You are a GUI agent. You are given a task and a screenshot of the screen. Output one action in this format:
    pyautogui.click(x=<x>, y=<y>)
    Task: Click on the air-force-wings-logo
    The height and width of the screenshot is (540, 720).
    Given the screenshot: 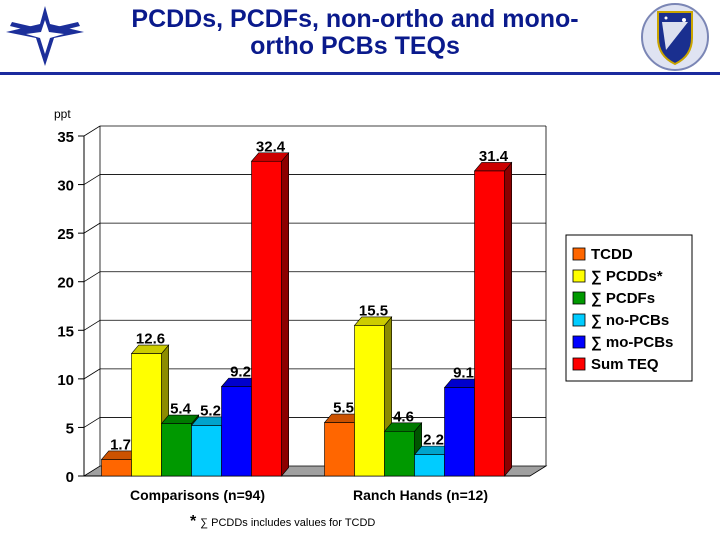 What is the action you would take?
    pyautogui.click(x=45, y=36)
    